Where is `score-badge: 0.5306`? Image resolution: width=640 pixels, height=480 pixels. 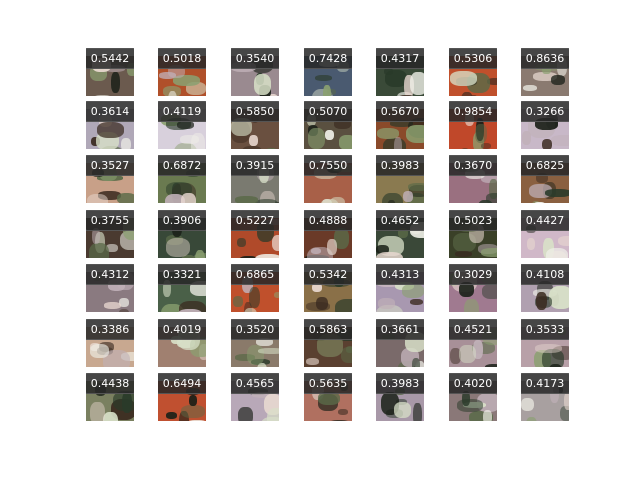 score-badge: 0.5306 is located at coordinates (473, 58).